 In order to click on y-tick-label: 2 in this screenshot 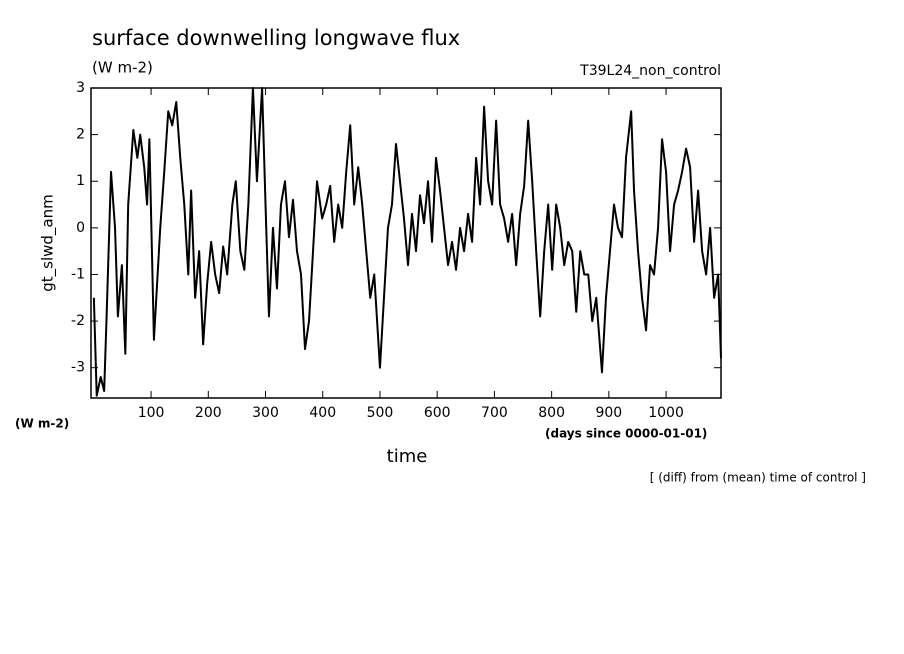, I will do `click(80, 135)`.